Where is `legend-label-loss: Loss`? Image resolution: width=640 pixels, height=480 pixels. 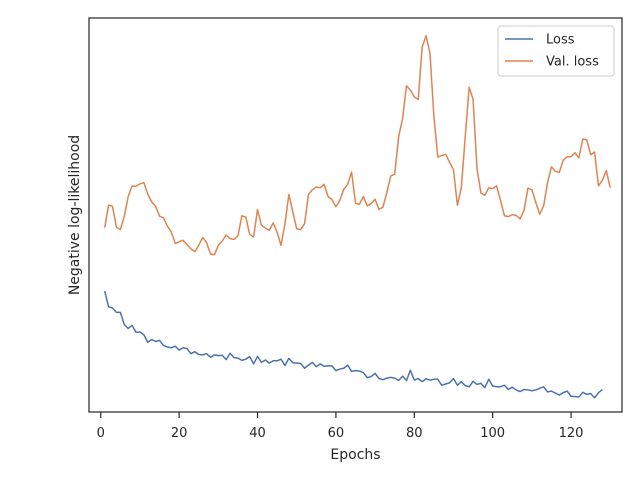 legend-label-loss: Loss is located at coordinates (560, 40).